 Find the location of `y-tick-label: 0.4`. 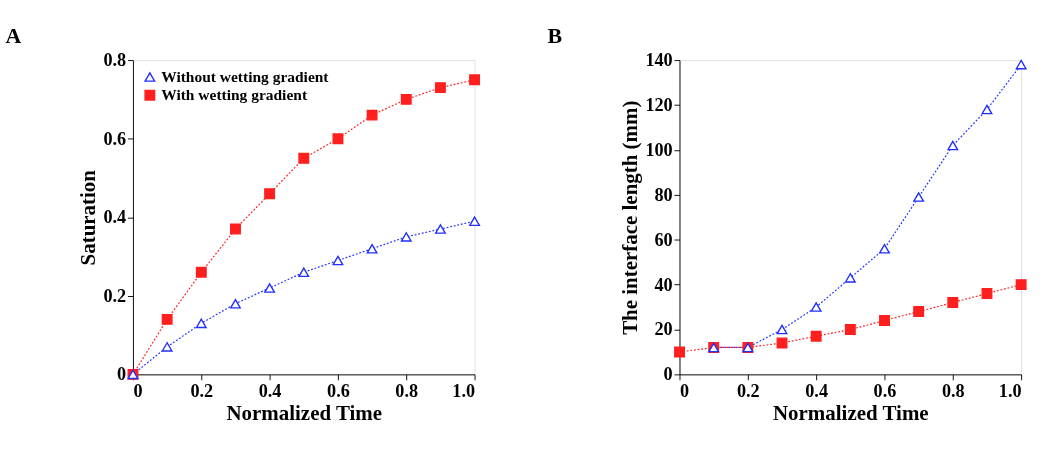

y-tick-label: 0.4 is located at coordinates (115, 217).